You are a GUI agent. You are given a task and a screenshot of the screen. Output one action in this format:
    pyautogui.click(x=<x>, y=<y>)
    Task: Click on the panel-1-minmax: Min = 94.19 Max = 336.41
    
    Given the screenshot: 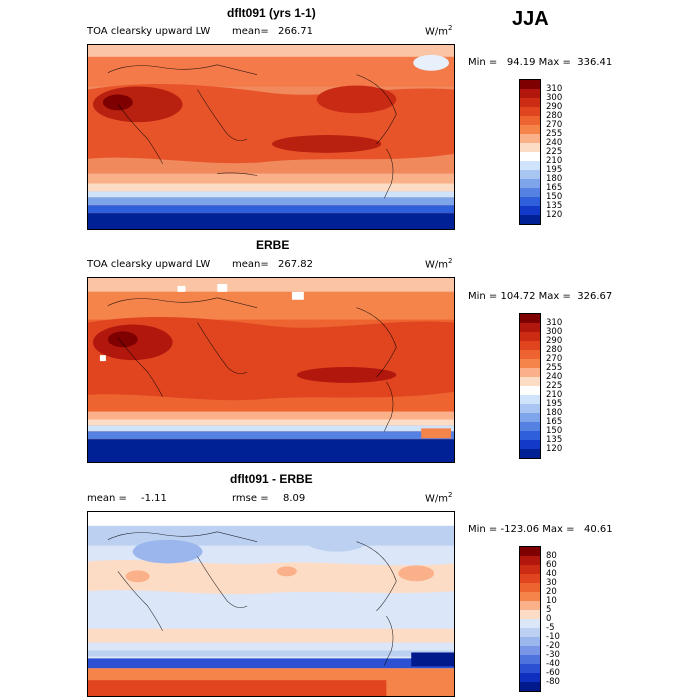 What is the action you would take?
    pyautogui.click(x=540, y=62)
    